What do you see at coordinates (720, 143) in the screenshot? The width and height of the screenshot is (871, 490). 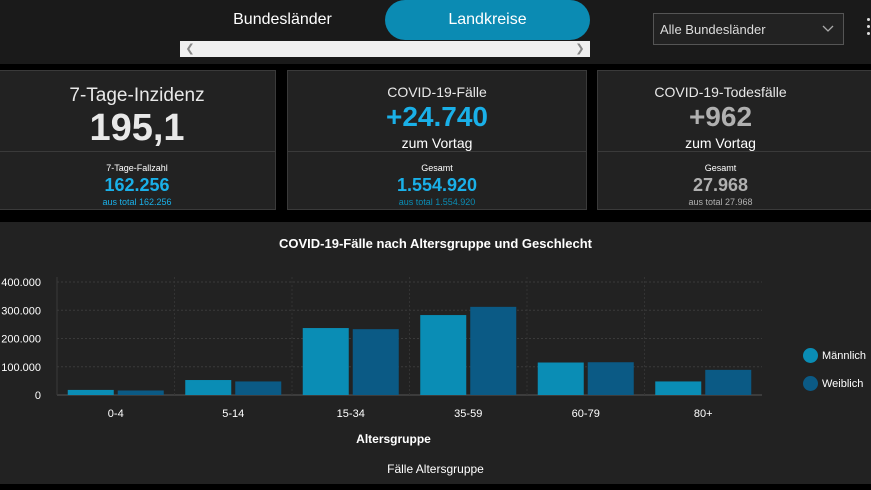 I see `deaths-suffix: zum Vortag` at bounding box center [720, 143].